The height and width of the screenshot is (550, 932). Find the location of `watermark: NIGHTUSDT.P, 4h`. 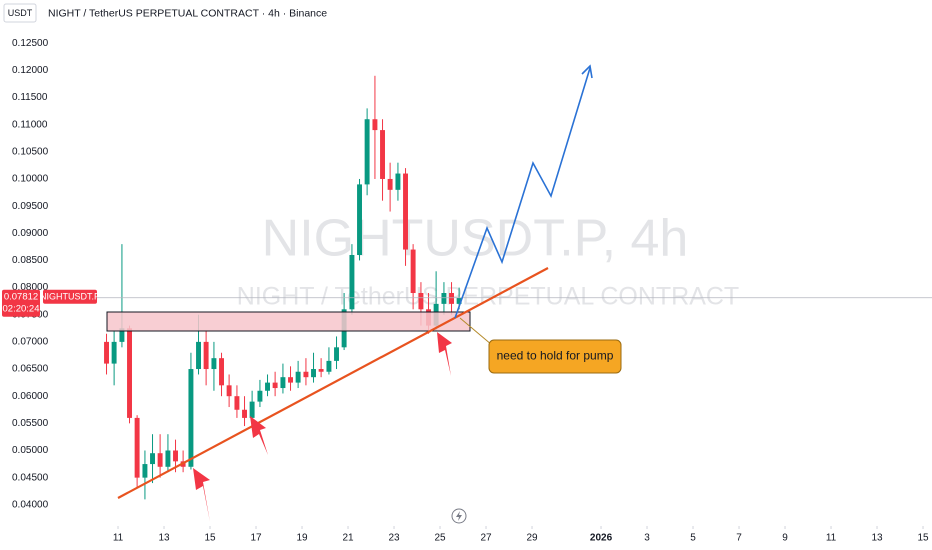

watermark: NIGHTUSDT.P, 4h is located at coordinates (475, 239).